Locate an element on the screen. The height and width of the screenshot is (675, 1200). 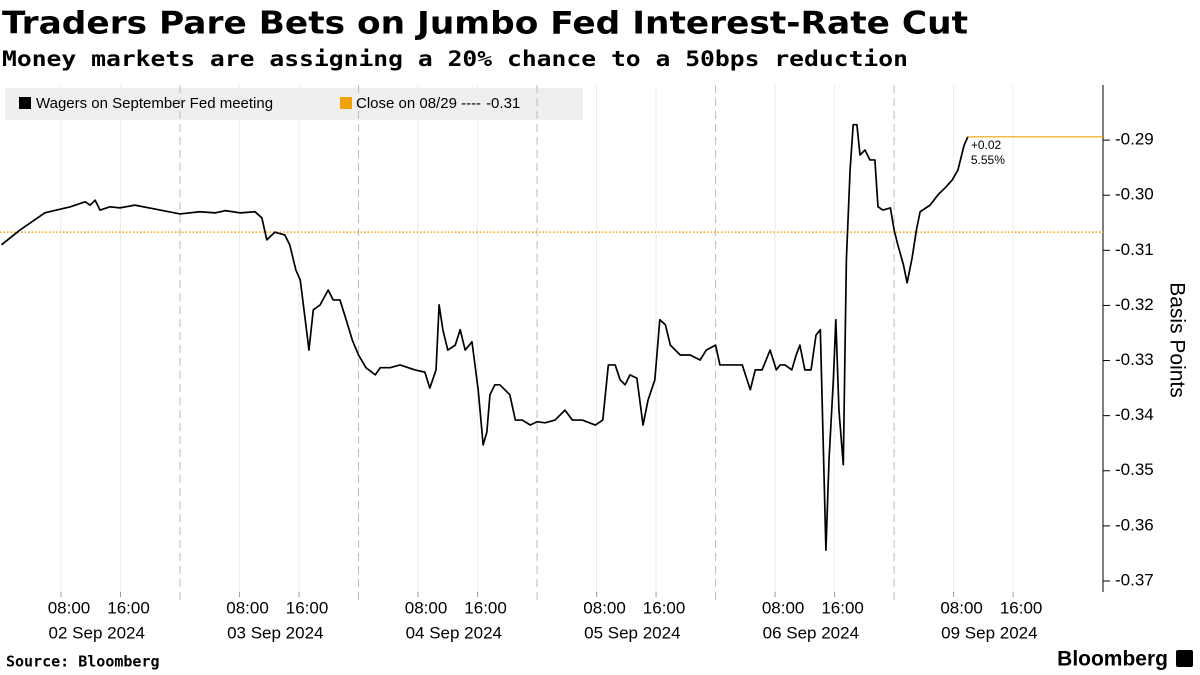
brand-icon is located at coordinates (1184, 658).